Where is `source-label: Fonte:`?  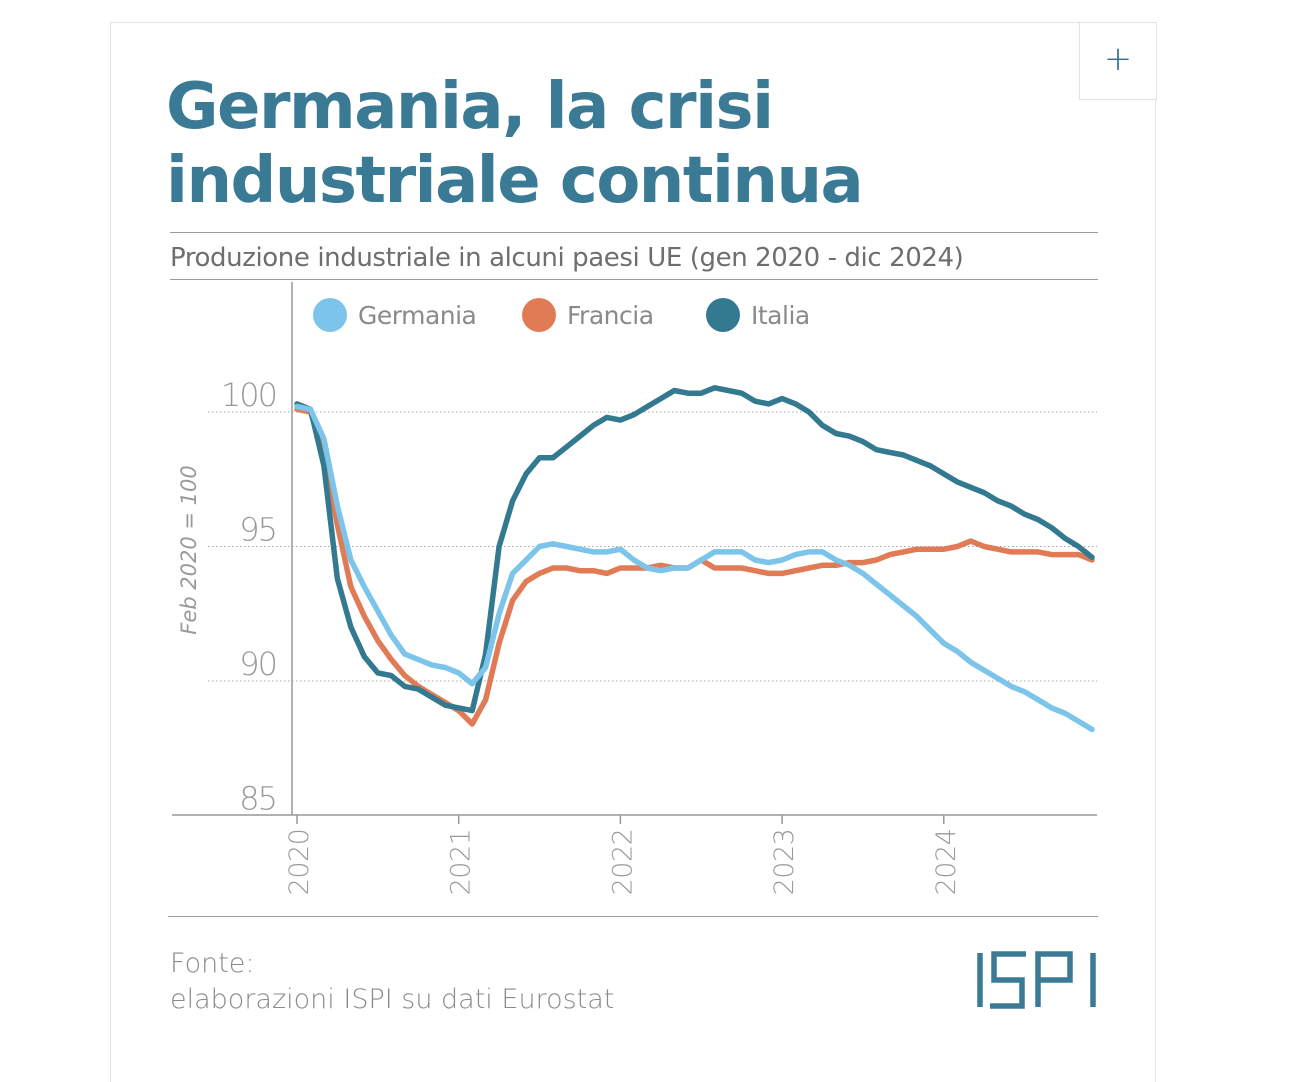 source-label: Fonte: is located at coordinates (212, 963).